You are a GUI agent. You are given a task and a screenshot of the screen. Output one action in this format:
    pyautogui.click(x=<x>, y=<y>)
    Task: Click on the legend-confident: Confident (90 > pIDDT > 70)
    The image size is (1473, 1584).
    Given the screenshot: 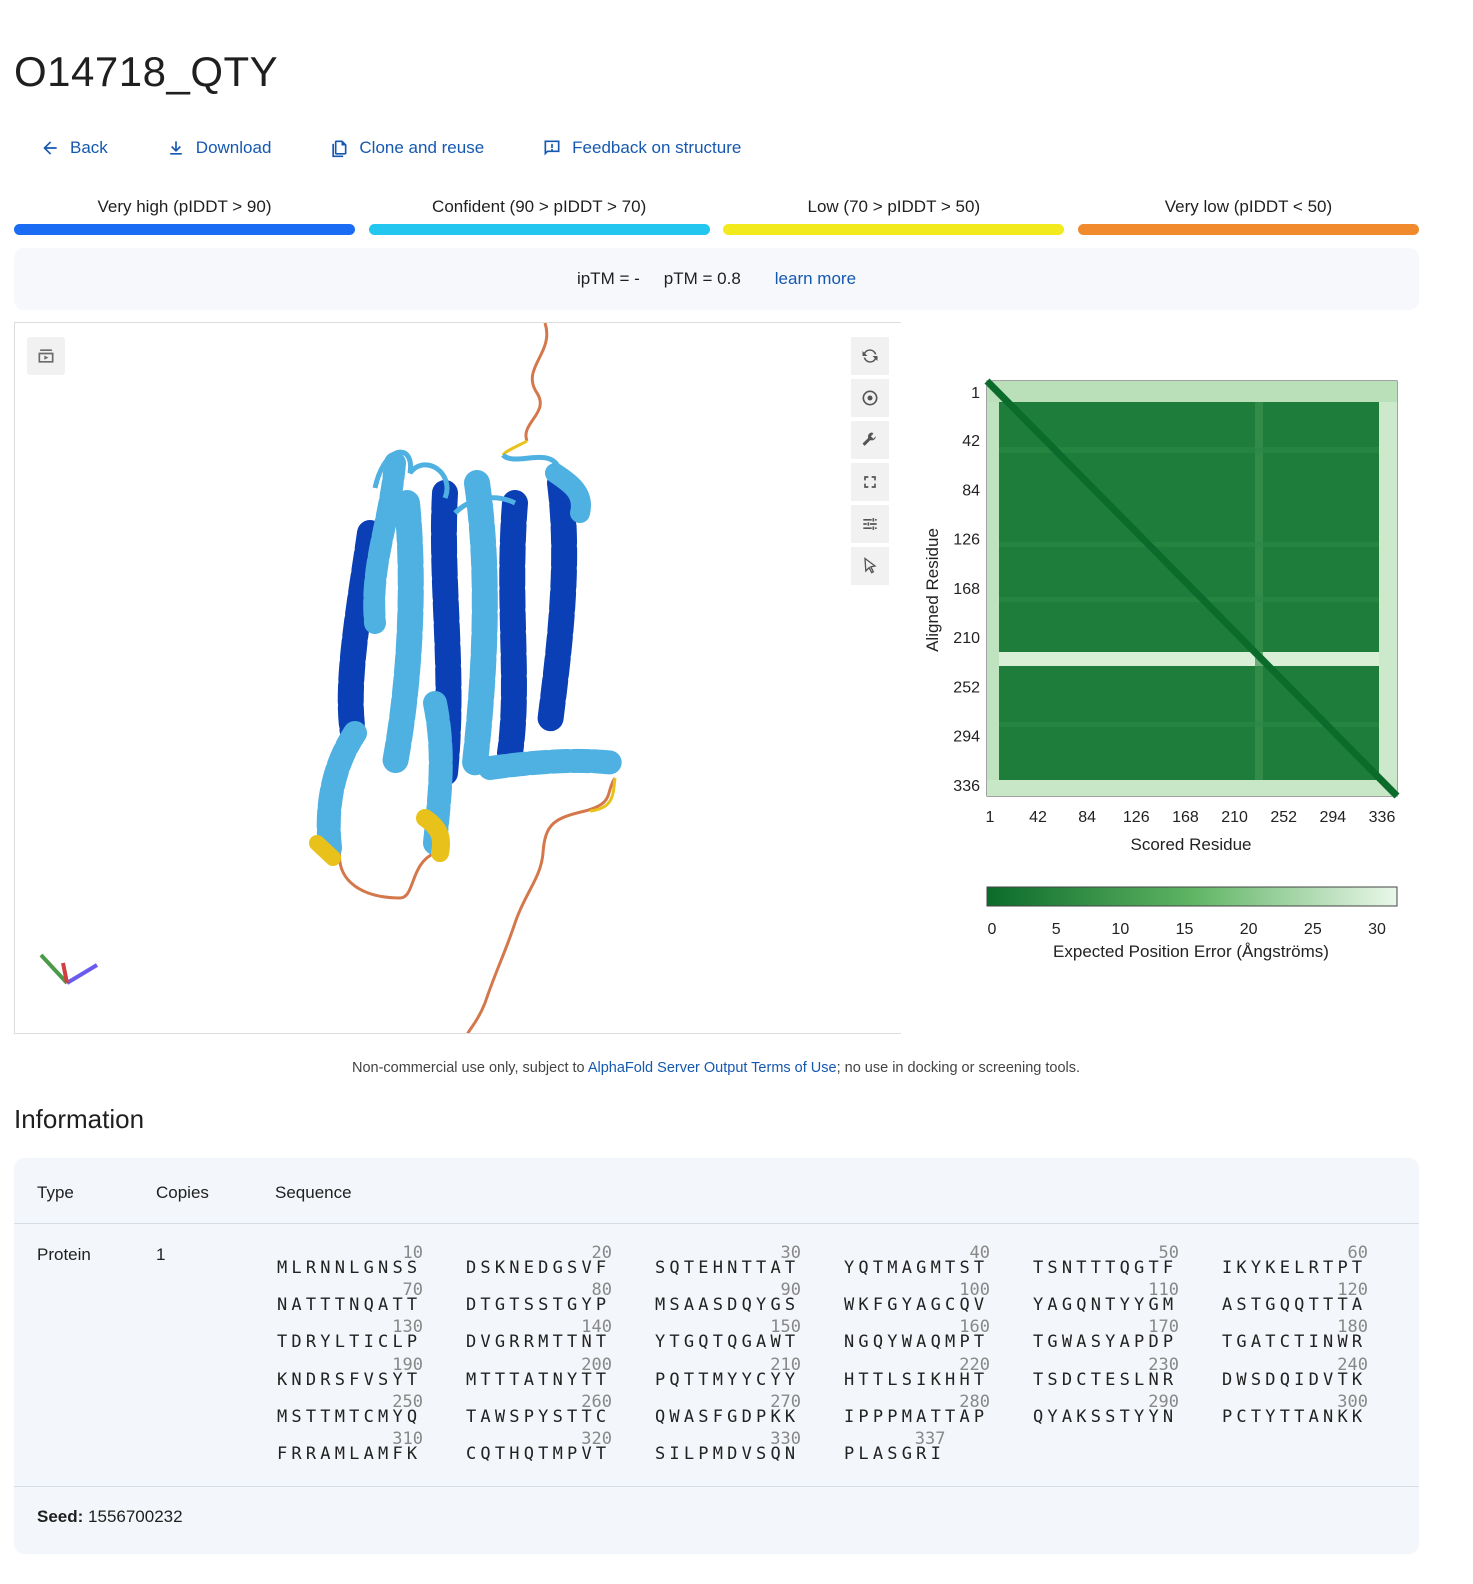 What is the action you would take?
    pyautogui.click(x=539, y=215)
    